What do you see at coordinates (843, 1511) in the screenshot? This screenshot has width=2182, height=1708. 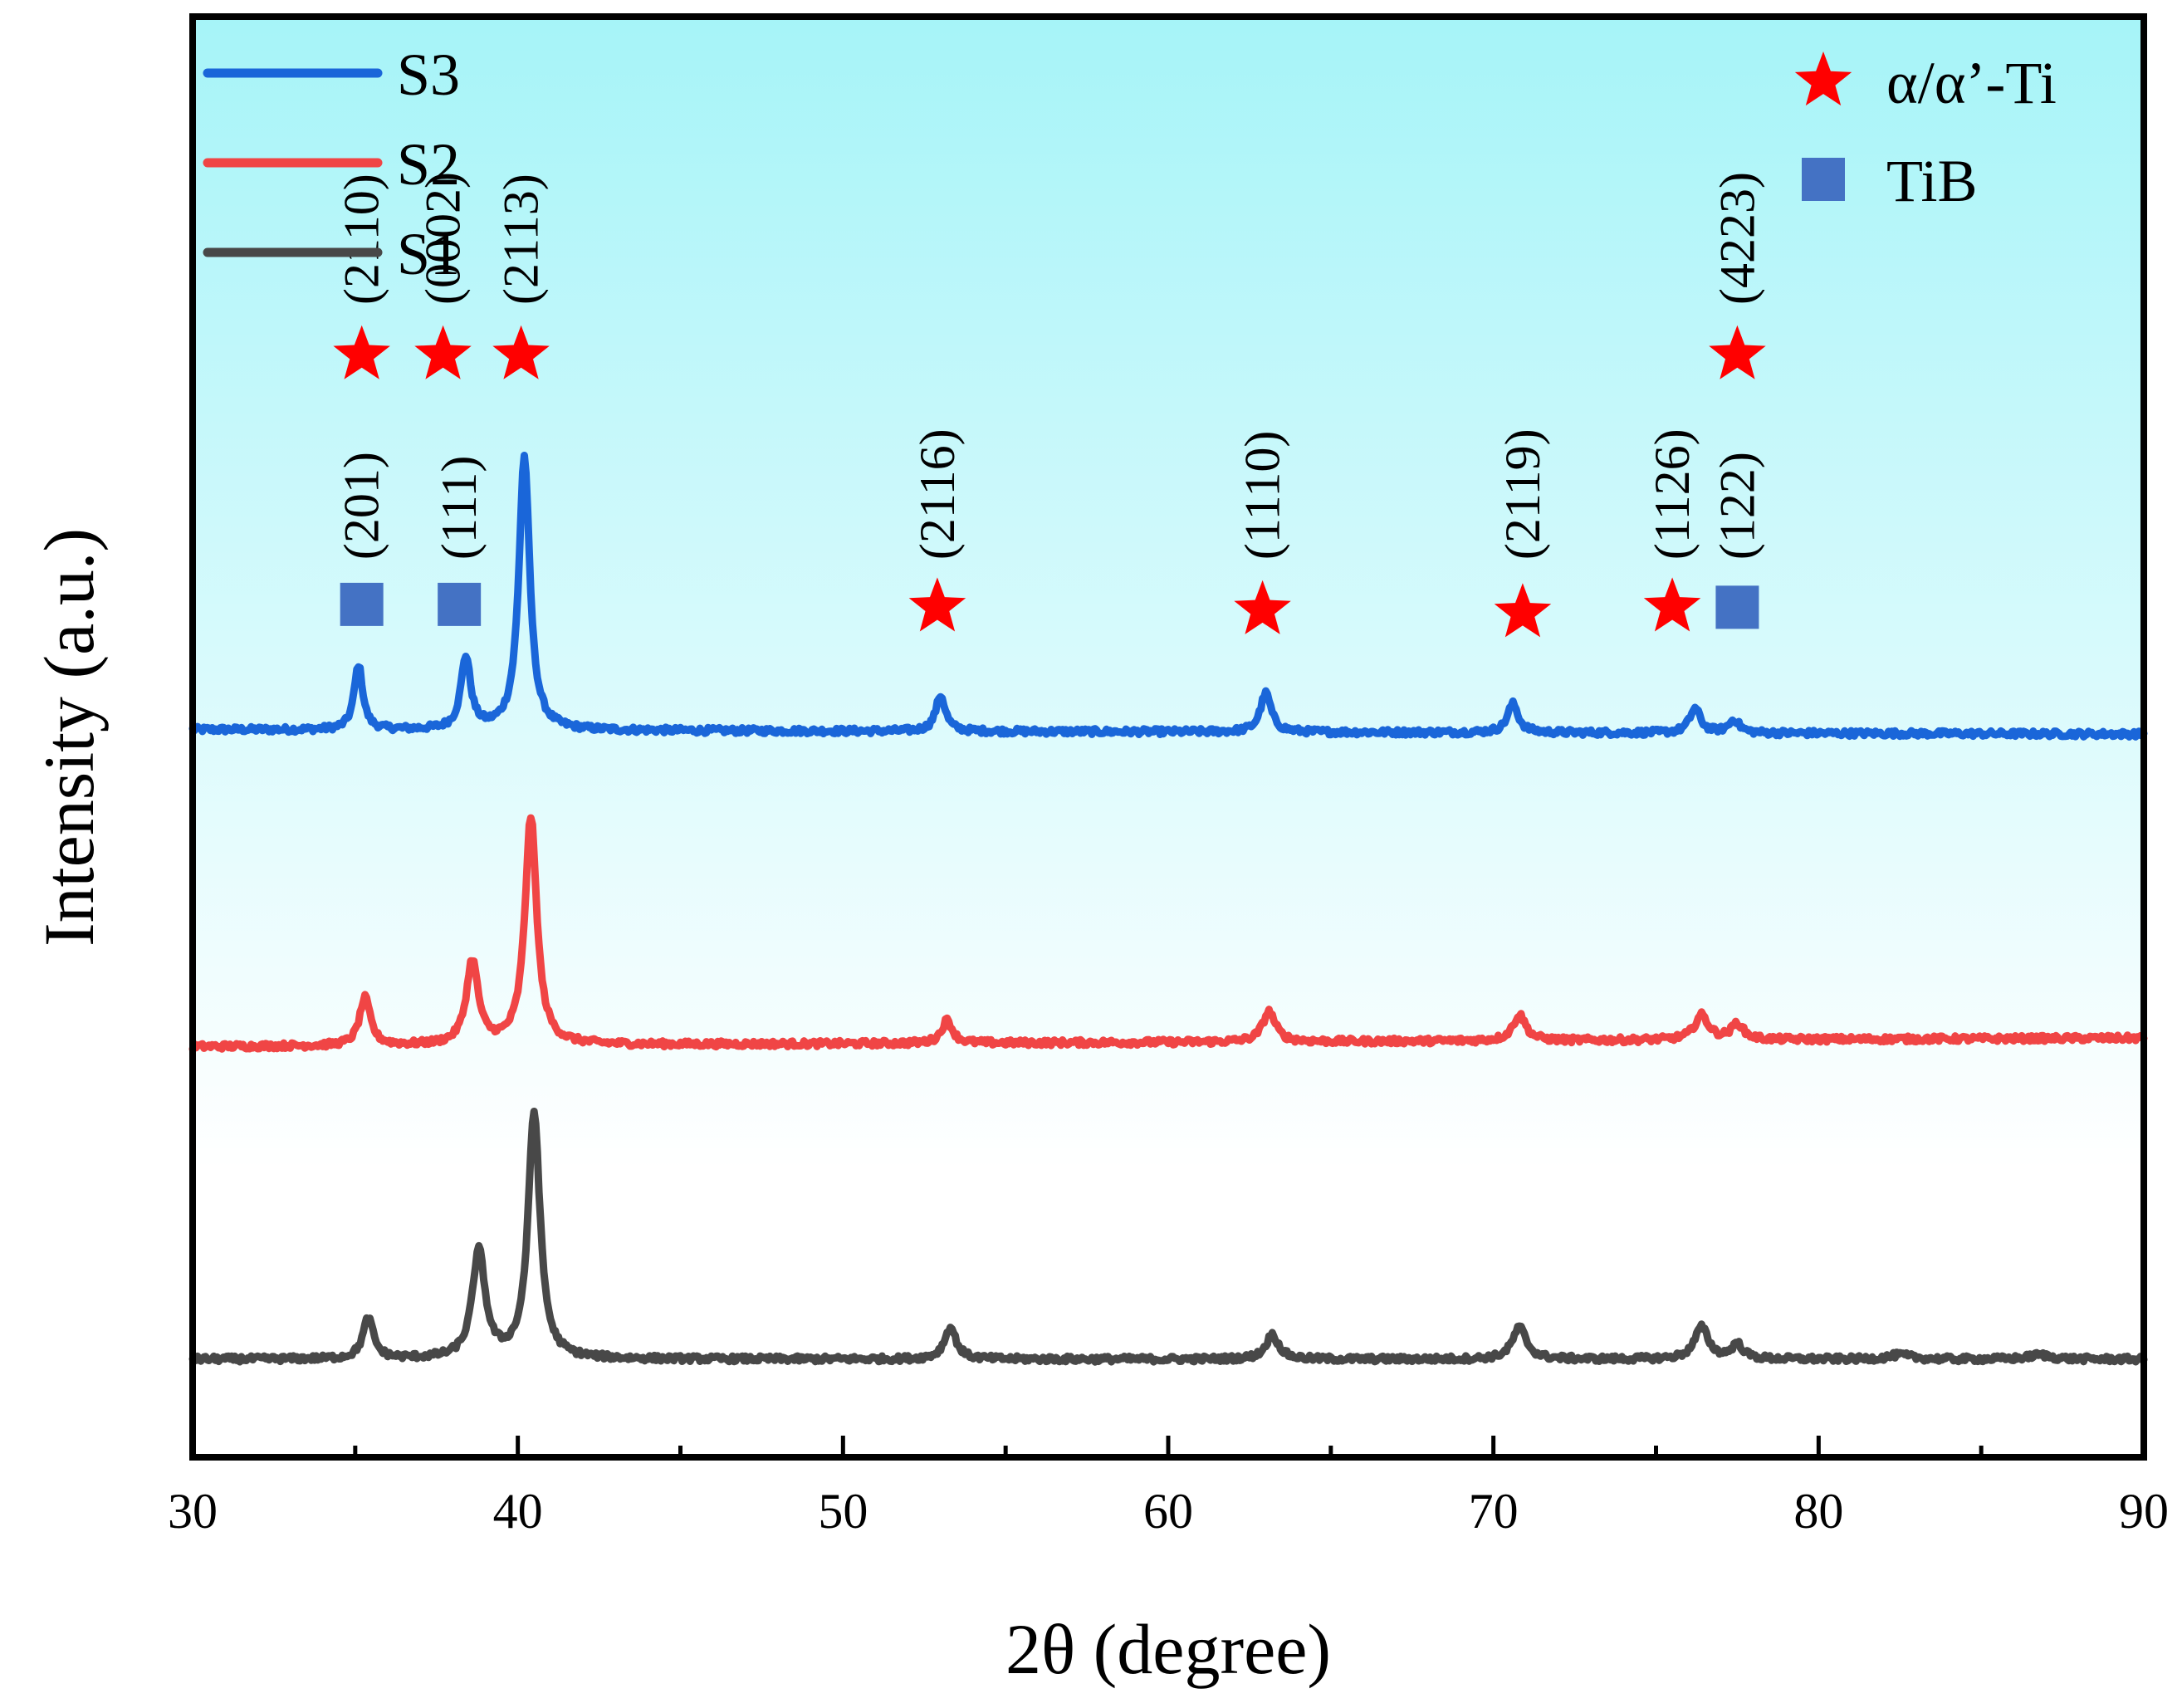 I see `x-tick-label: 50` at bounding box center [843, 1511].